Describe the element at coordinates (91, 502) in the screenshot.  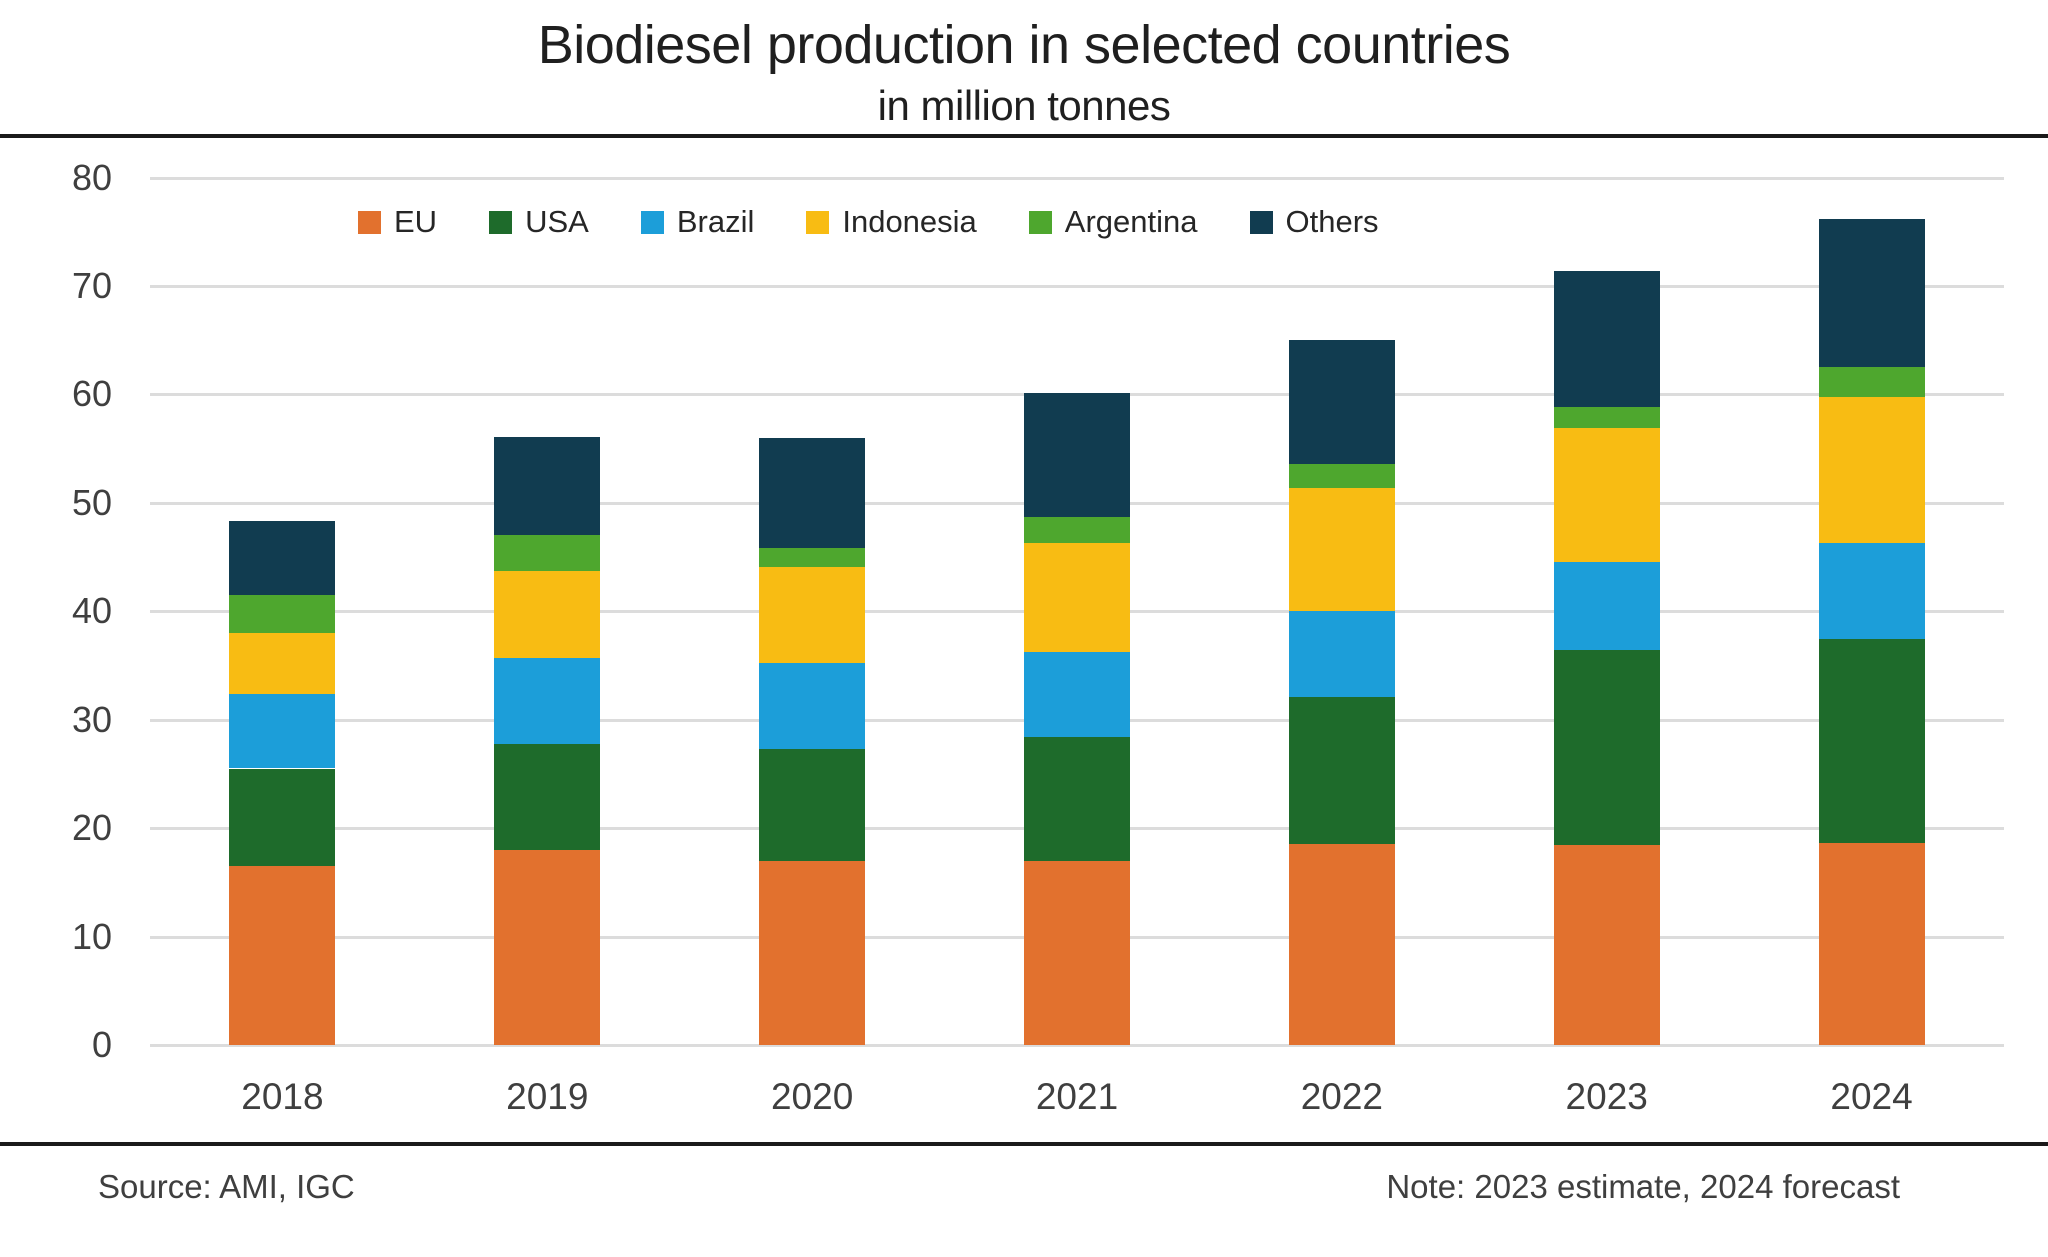
I see `y-axis-label: 50` at that location.